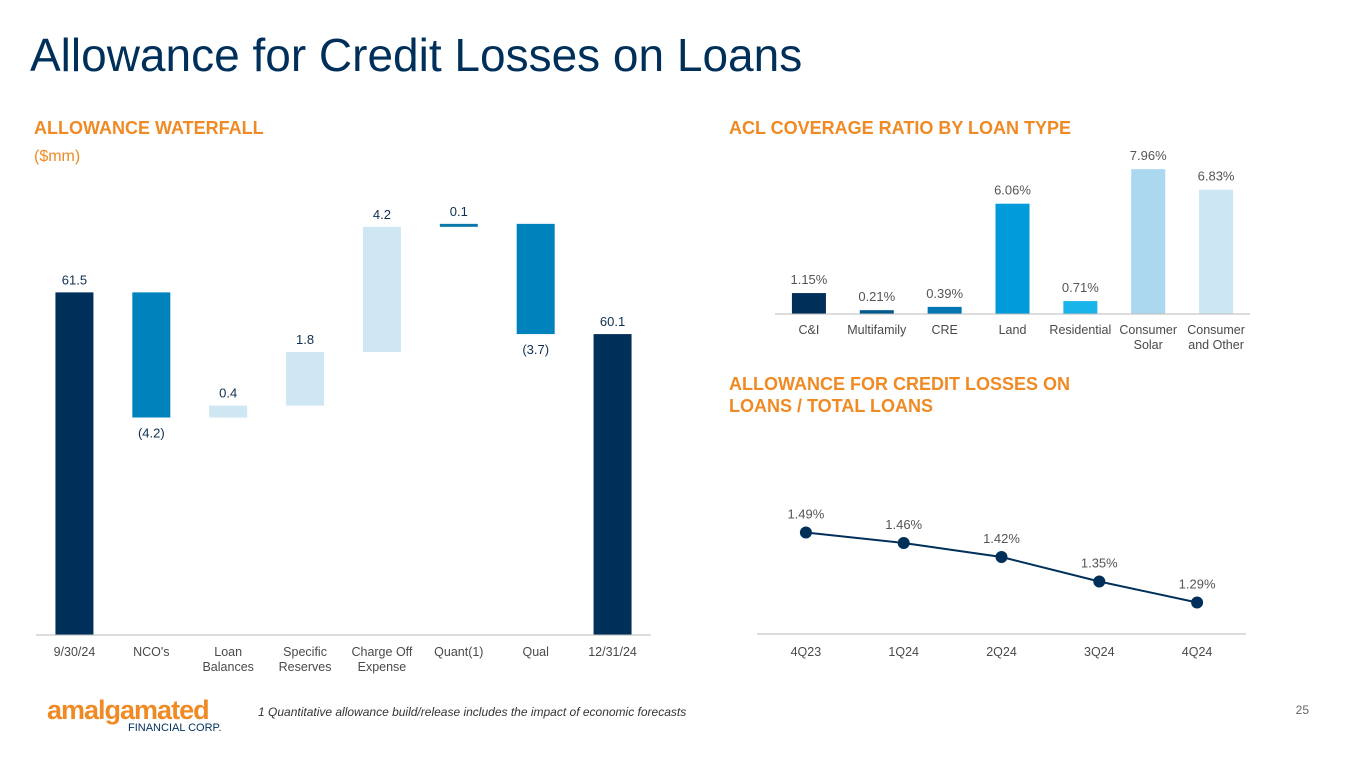  I want to click on slide-title: Allowance for Credit Losses on Loans, so click(416, 55).